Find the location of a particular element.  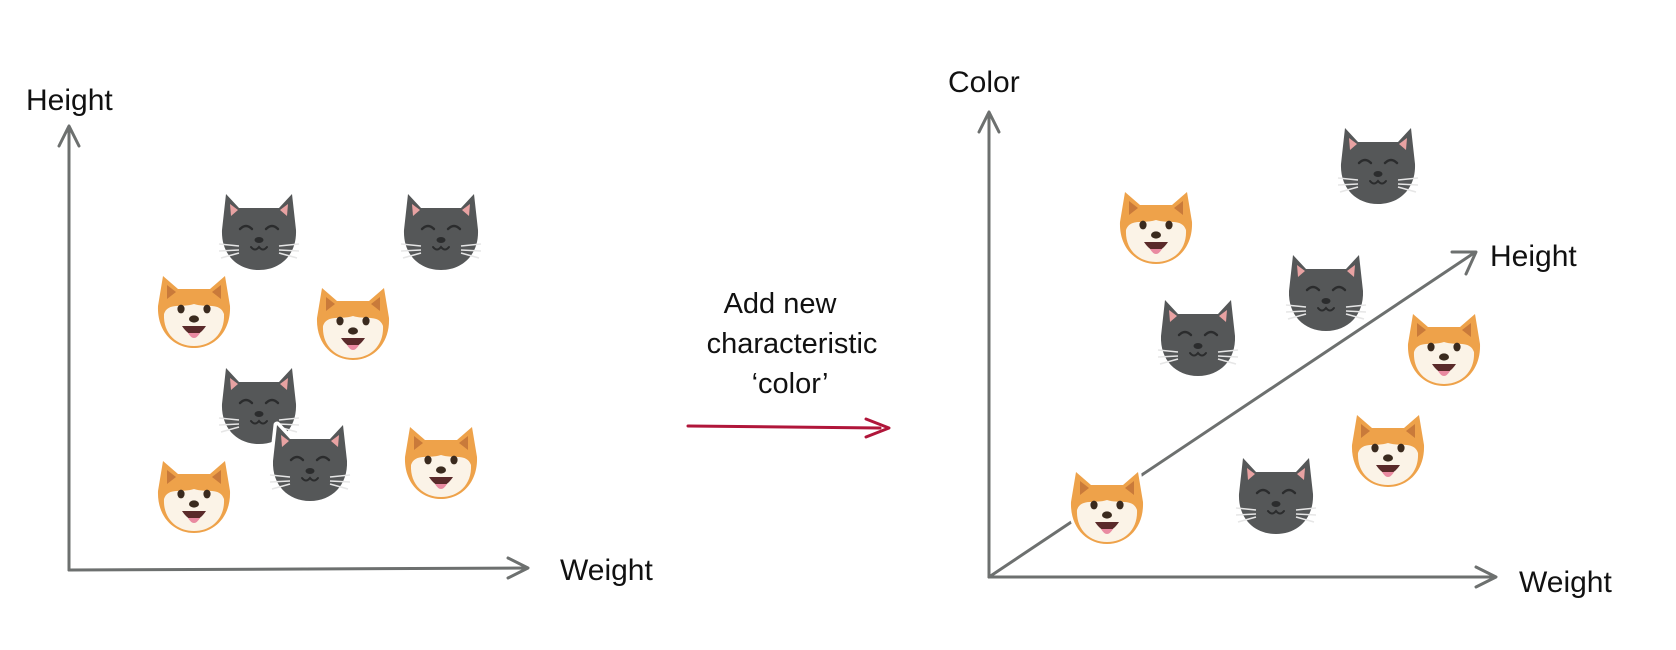

transition-caption-line-2: characteristic is located at coordinates (792, 344).